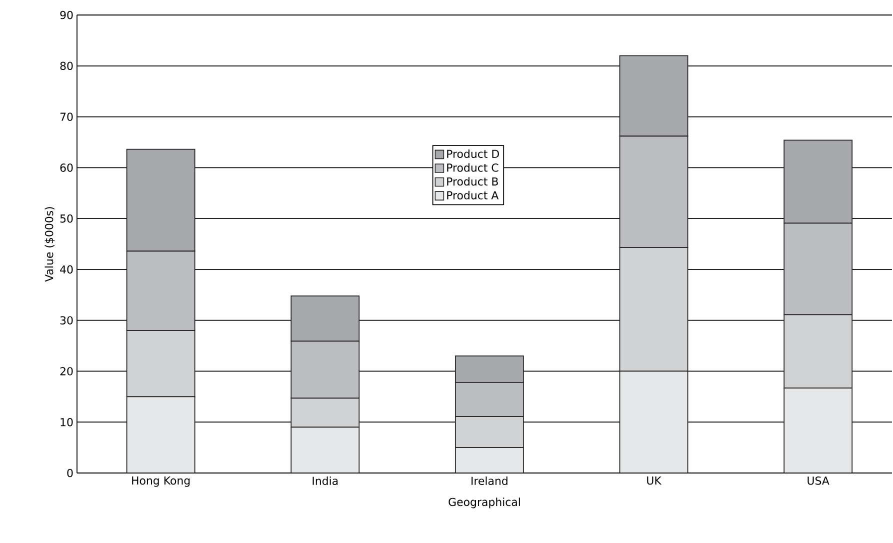 The image size is (893, 543). I want to click on y-tick-label: 10, so click(66, 422).